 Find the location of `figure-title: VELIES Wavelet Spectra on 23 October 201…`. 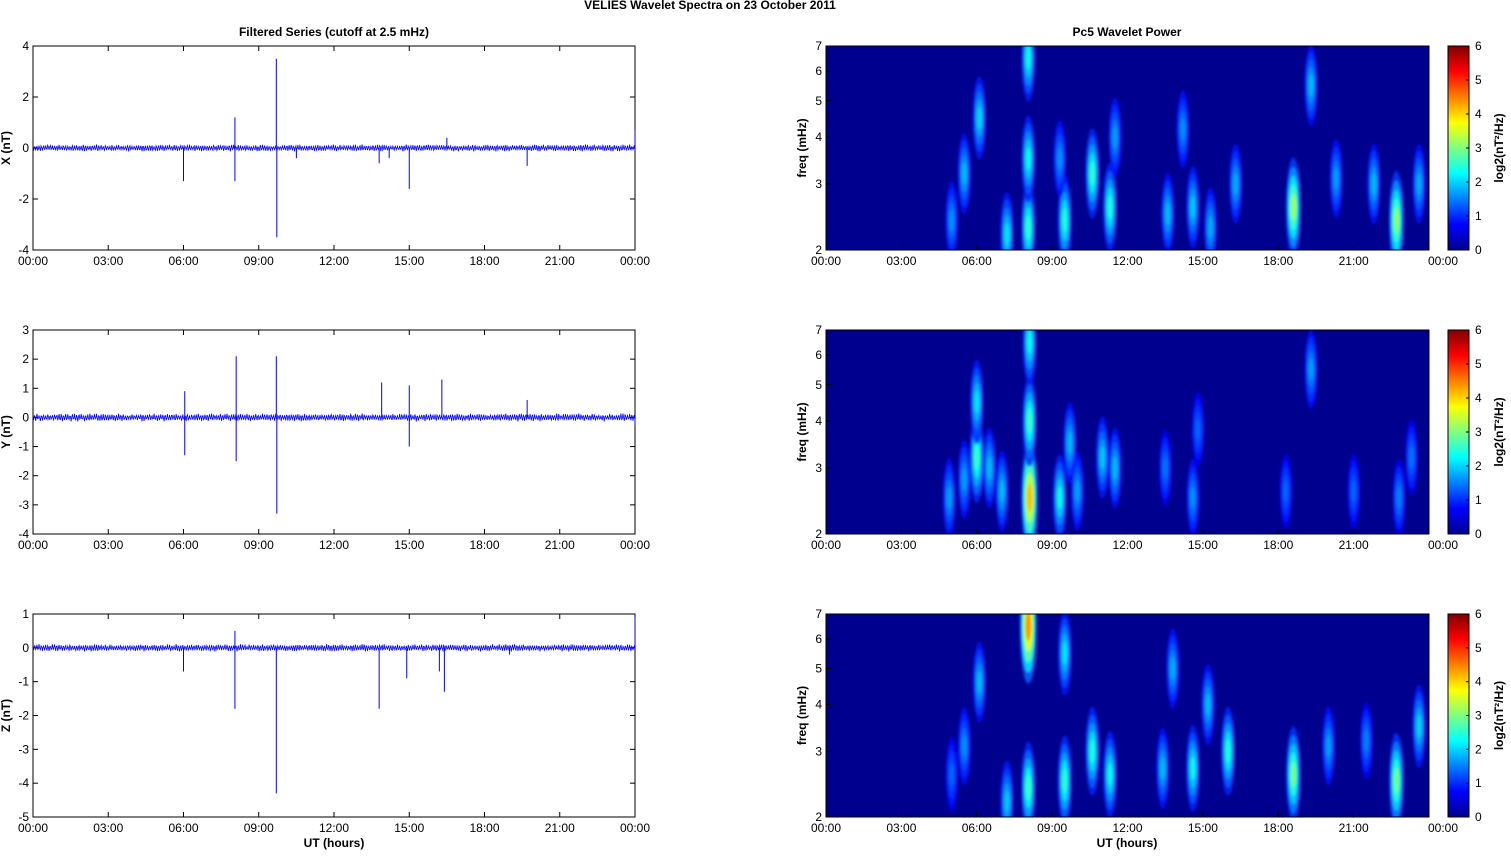

figure-title: VELIES Wavelet Spectra on 23 October 201… is located at coordinates (710, 6).